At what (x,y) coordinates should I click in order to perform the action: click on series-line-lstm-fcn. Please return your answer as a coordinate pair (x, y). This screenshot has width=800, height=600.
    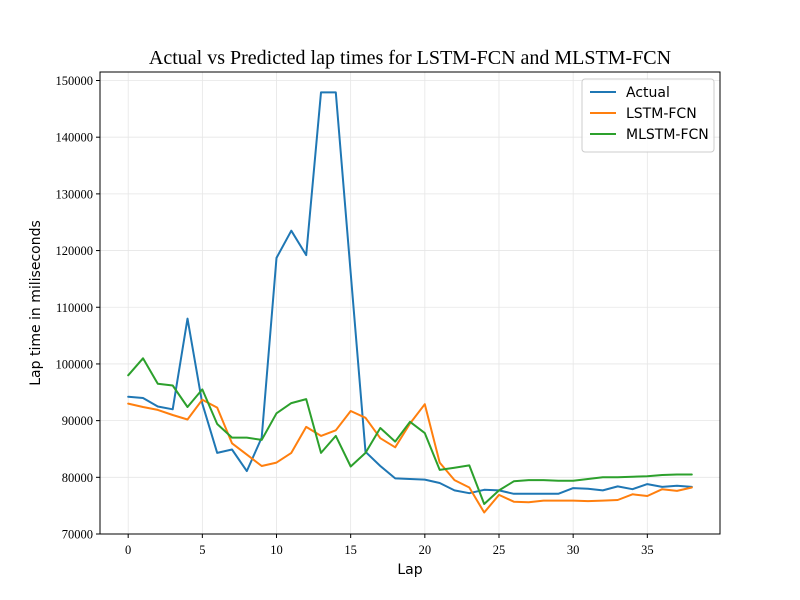
    Looking at the image, I should click on (410, 456).